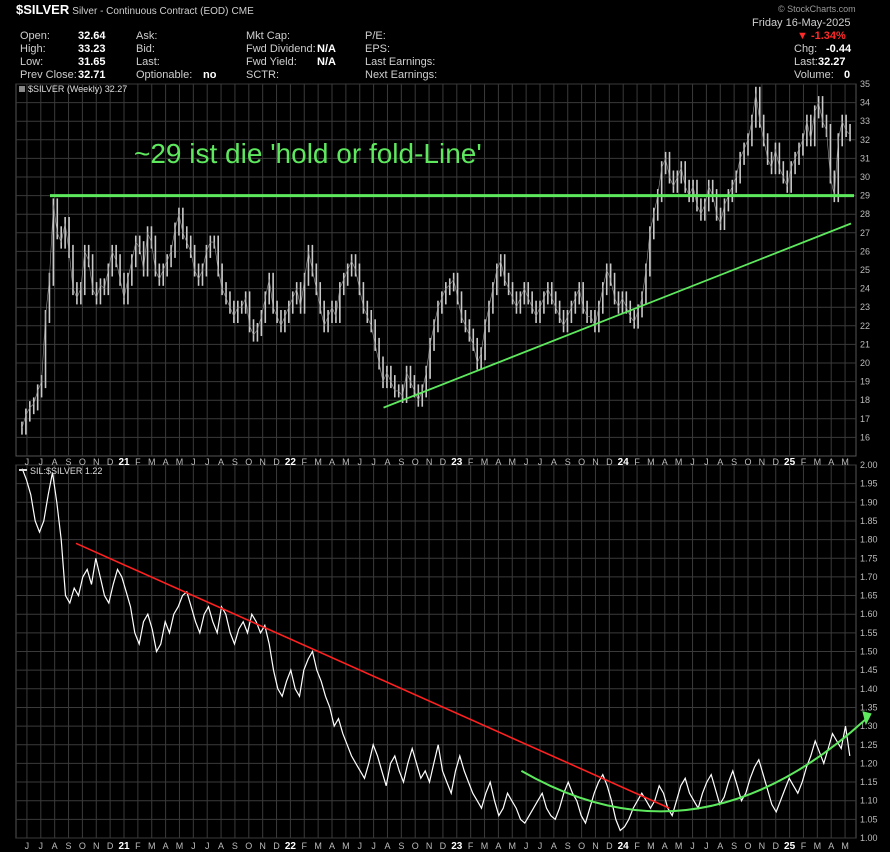 The image size is (890, 852). What do you see at coordinates (124, 462) in the screenshot?
I see `price-x-tick-label: 21` at bounding box center [124, 462].